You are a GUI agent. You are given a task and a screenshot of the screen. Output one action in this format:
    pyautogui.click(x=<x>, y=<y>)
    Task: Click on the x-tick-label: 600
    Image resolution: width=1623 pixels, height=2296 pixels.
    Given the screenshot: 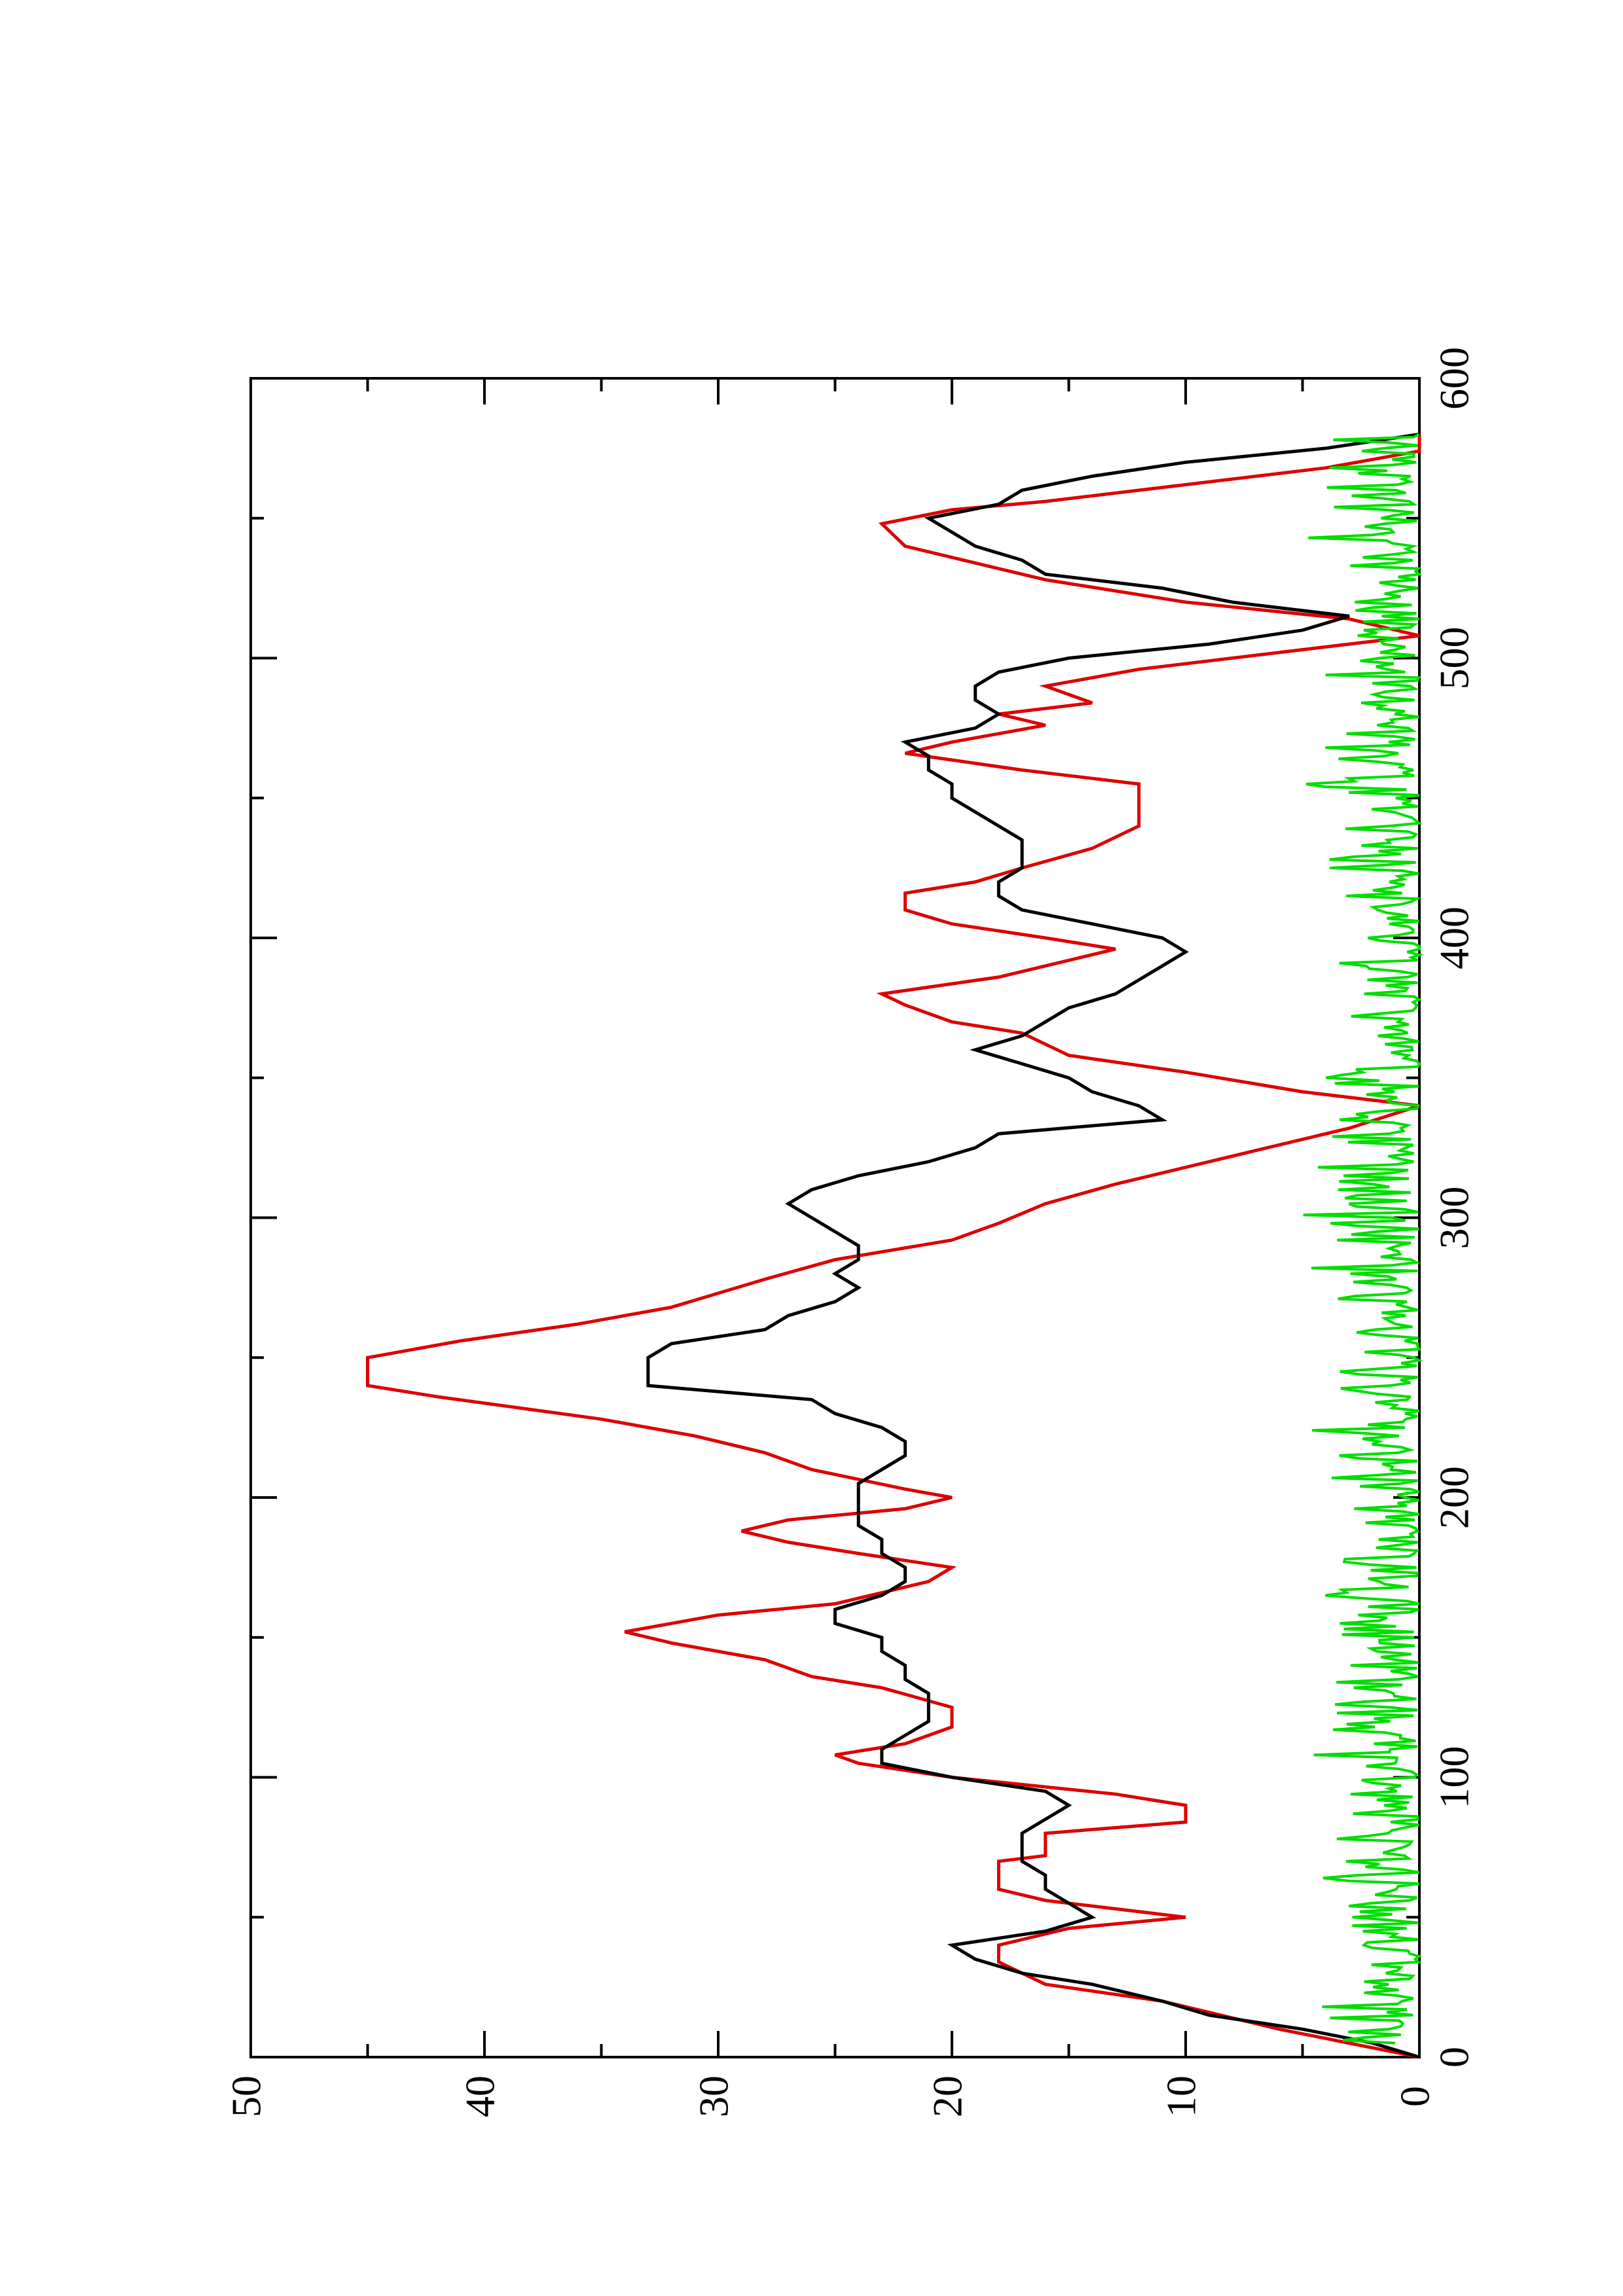 What is the action you would take?
    pyautogui.click(x=1454, y=378)
    